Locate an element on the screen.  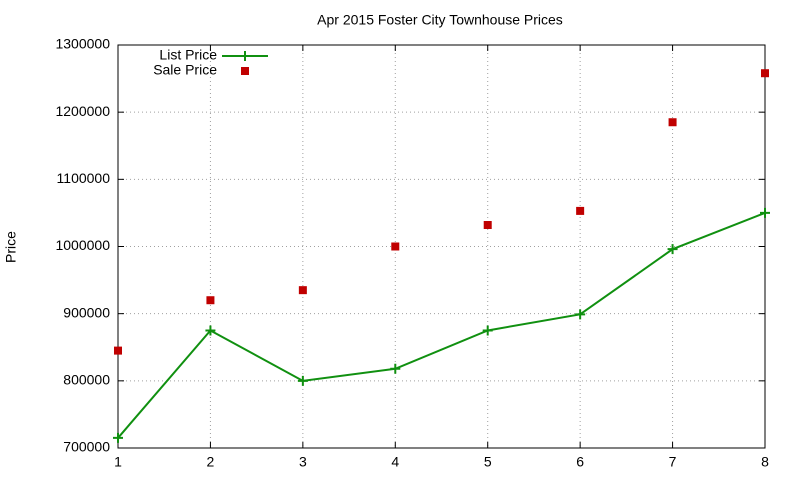
y-tick-label: 900000 is located at coordinates (86, 312).